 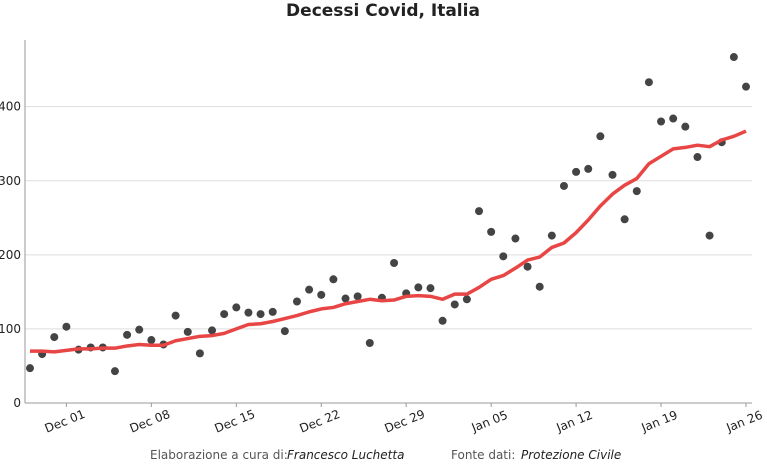 What do you see at coordinates (744, 421) in the screenshot?
I see `x-tick-label: Jan 26` at bounding box center [744, 421].